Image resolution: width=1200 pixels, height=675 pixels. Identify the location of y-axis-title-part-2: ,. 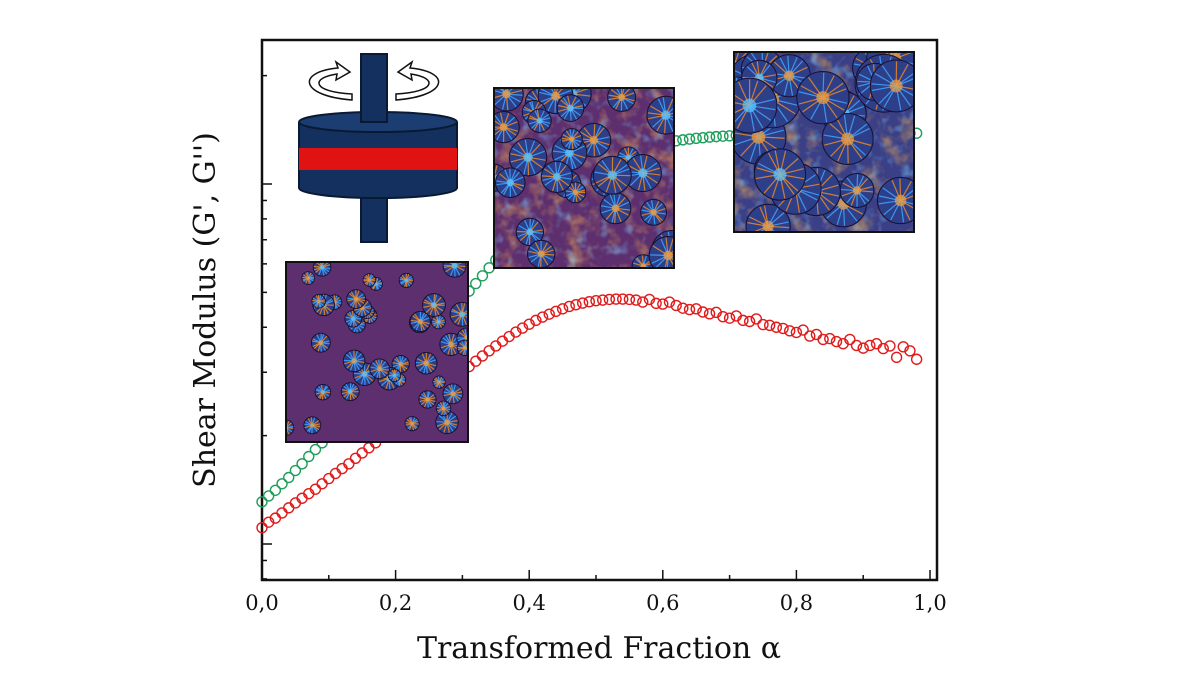
(205, 193).